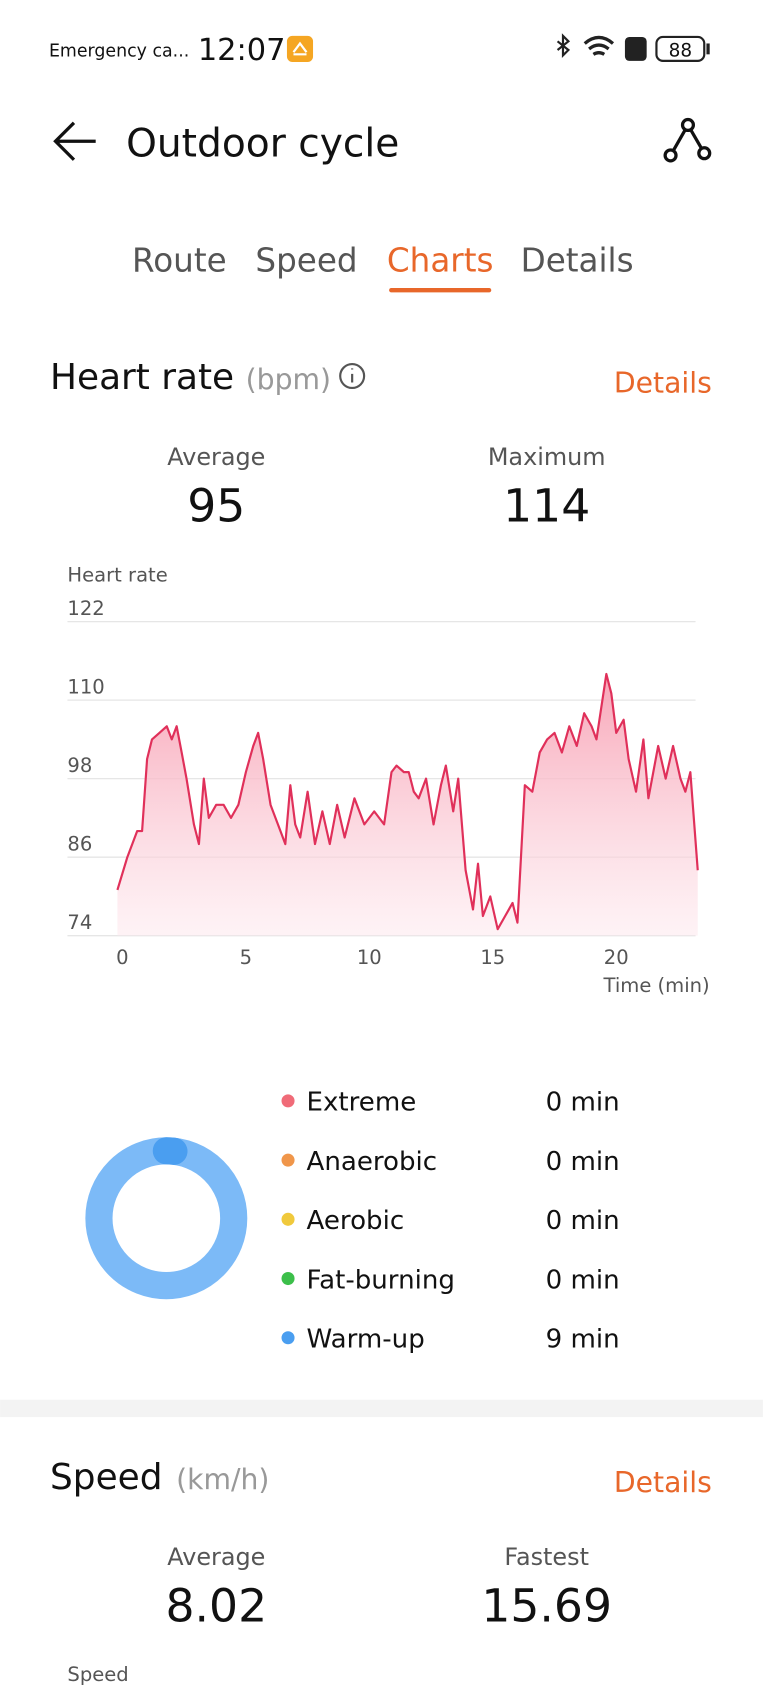 Image resolution: width=763 pixels, height=1704 pixels. Describe the element at coordinates (306, 261) in the screenshot. I see `tab: Speed` at that location.